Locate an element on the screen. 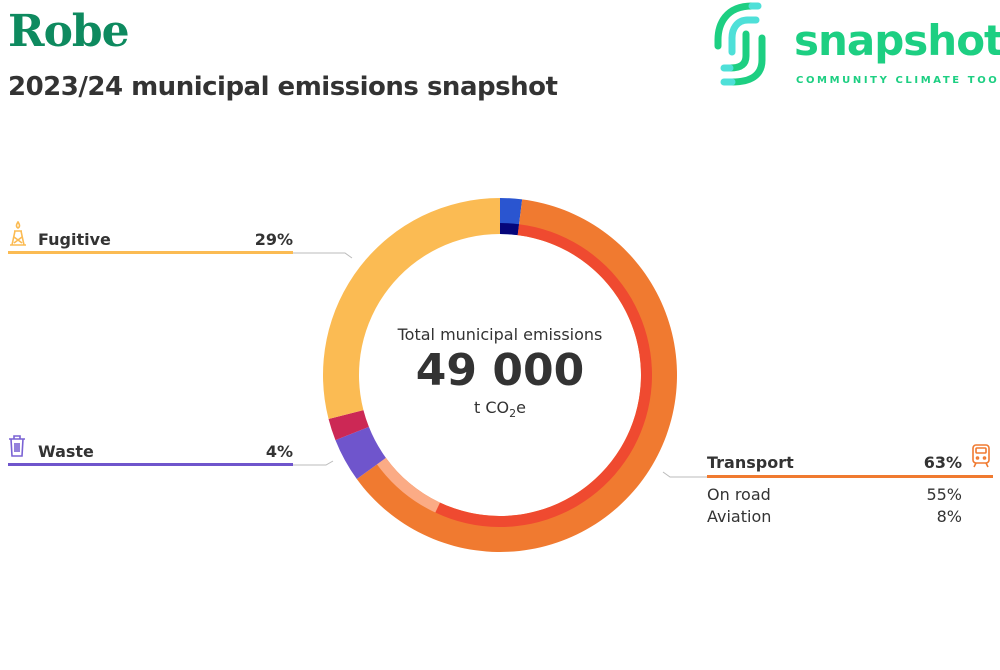  slice-other-crimson is located at coordinates (348, 425).